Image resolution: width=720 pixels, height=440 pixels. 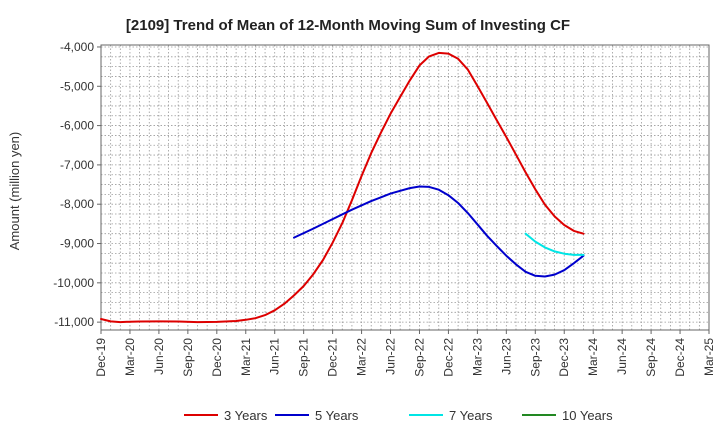 What do you see at coordinates (188, 357) in the screenshot?
I see `x-tick-label: Sep-20` at bounding box center [188, 357].